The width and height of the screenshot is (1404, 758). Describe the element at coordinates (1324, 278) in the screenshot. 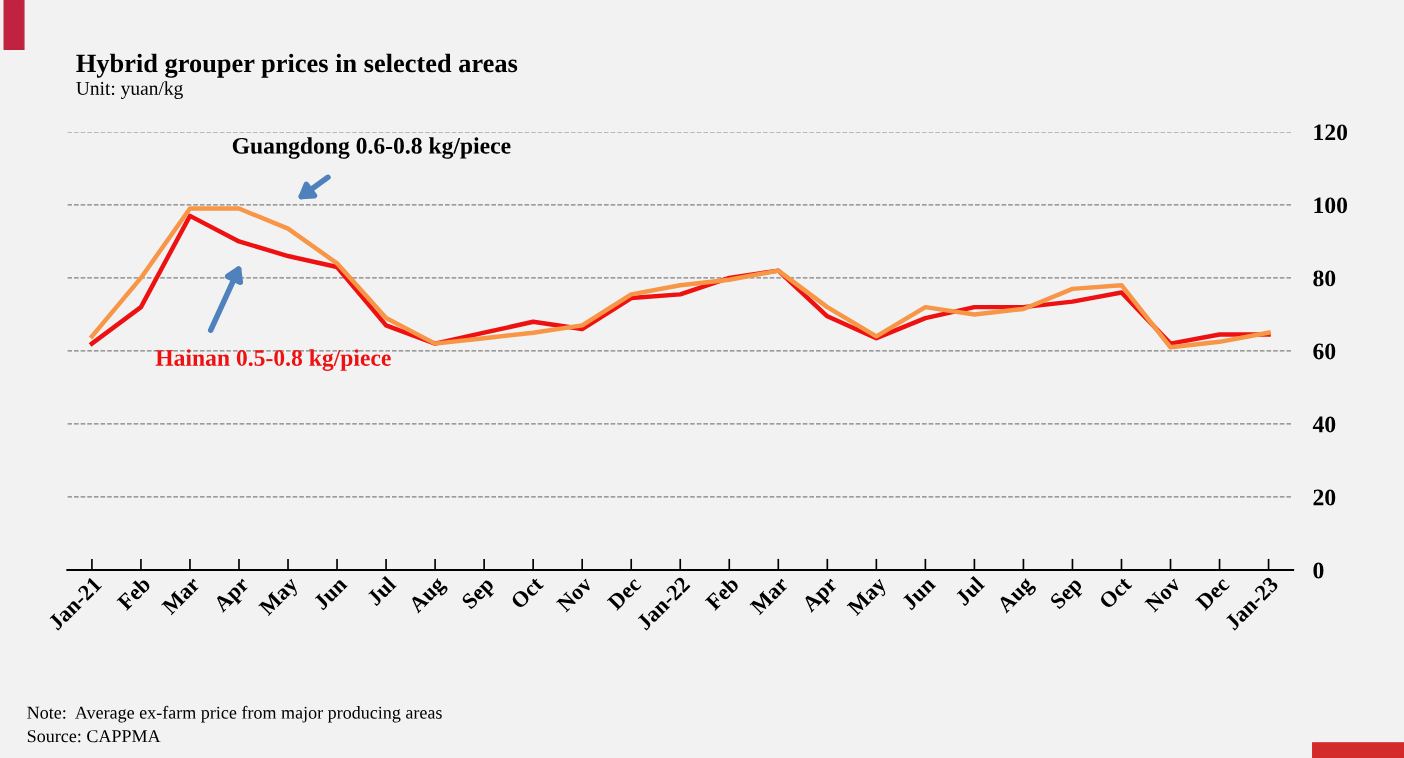

I see `y-tick-label: 80` at that location.